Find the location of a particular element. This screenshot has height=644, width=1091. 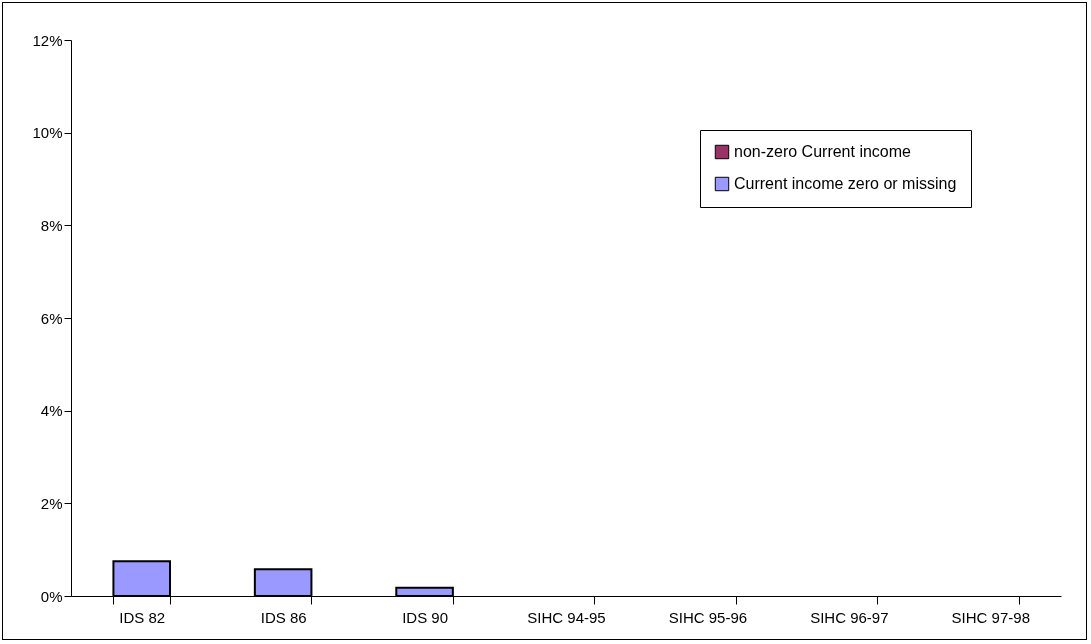

x-tick-label: SIHC 96-97 is located at coordinates (849, 617).